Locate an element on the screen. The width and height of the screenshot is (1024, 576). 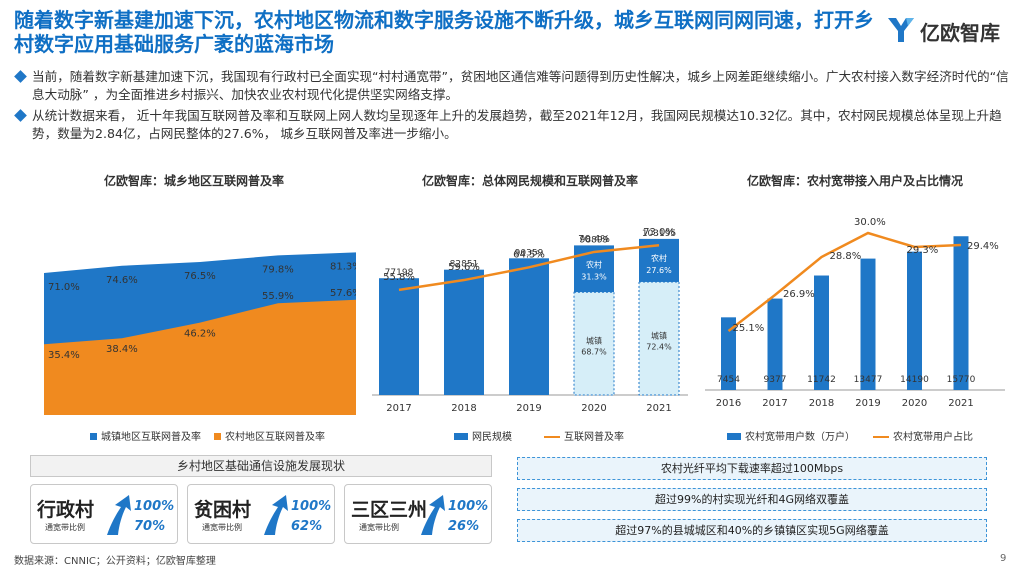
card-value-previous: 26% is located at coordinates (464, 526).